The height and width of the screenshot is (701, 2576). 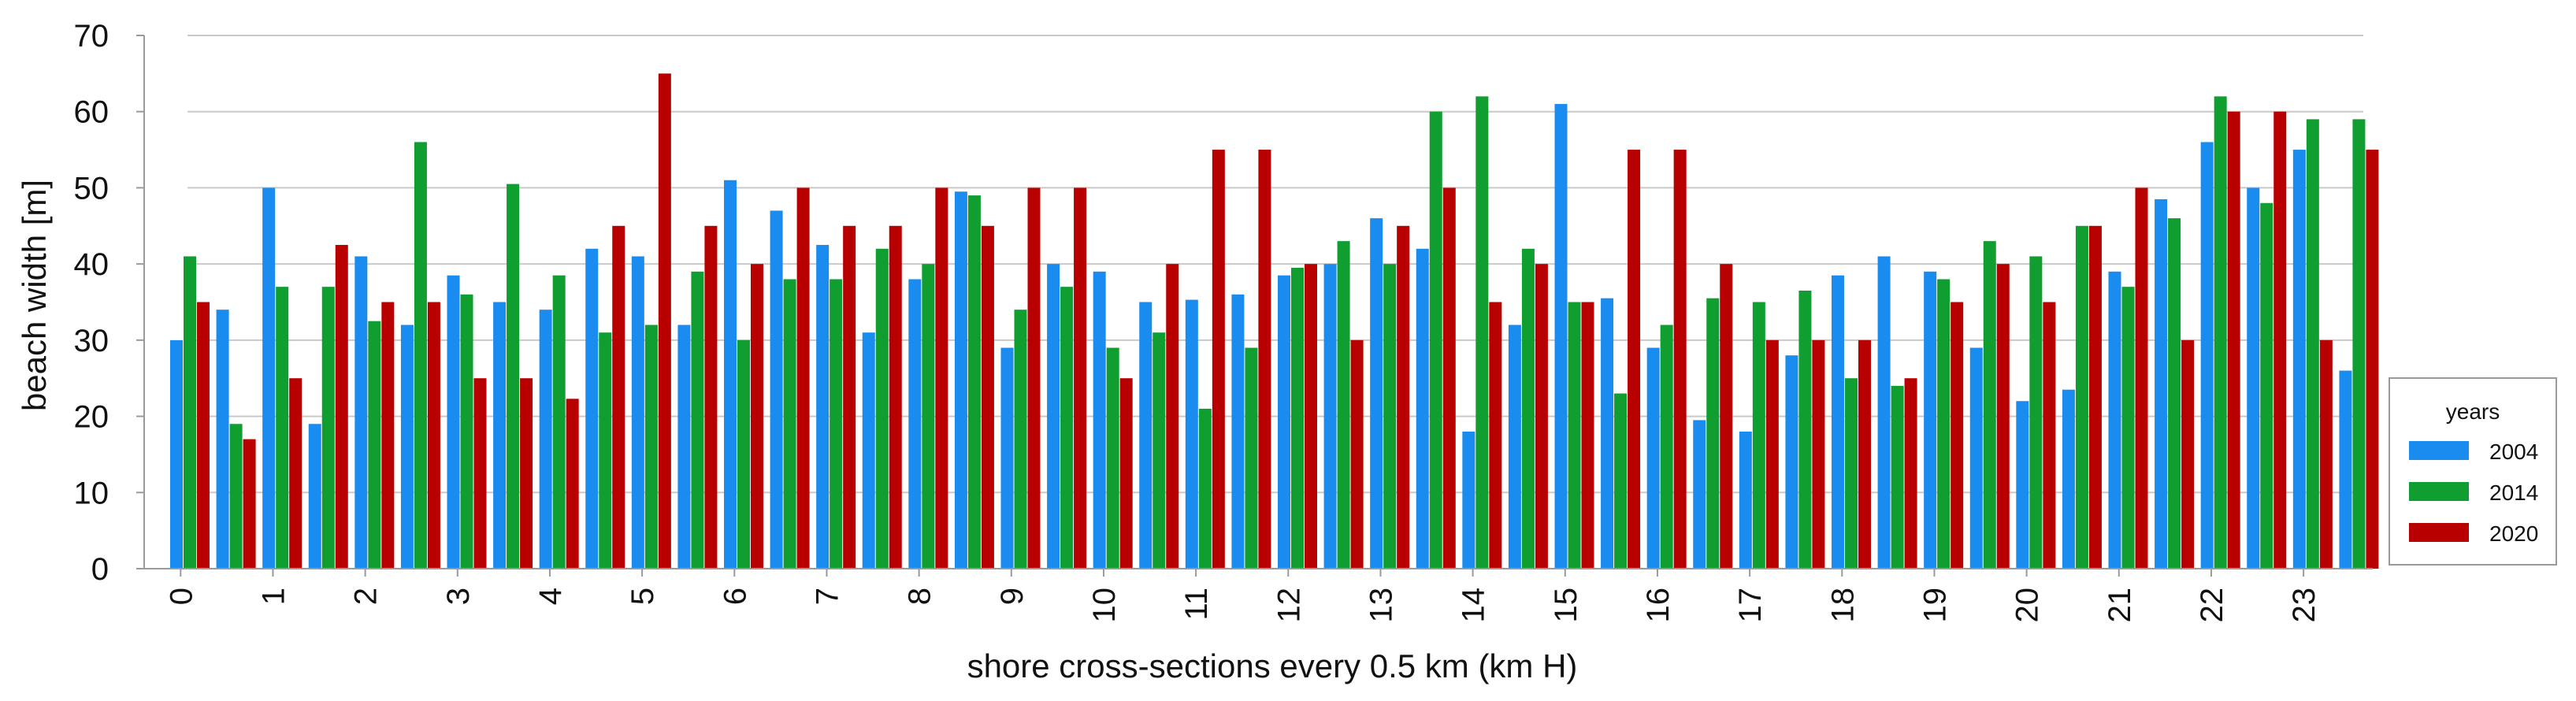 I want to click on bar-2020-13.5, so click(x=1449, y=378).